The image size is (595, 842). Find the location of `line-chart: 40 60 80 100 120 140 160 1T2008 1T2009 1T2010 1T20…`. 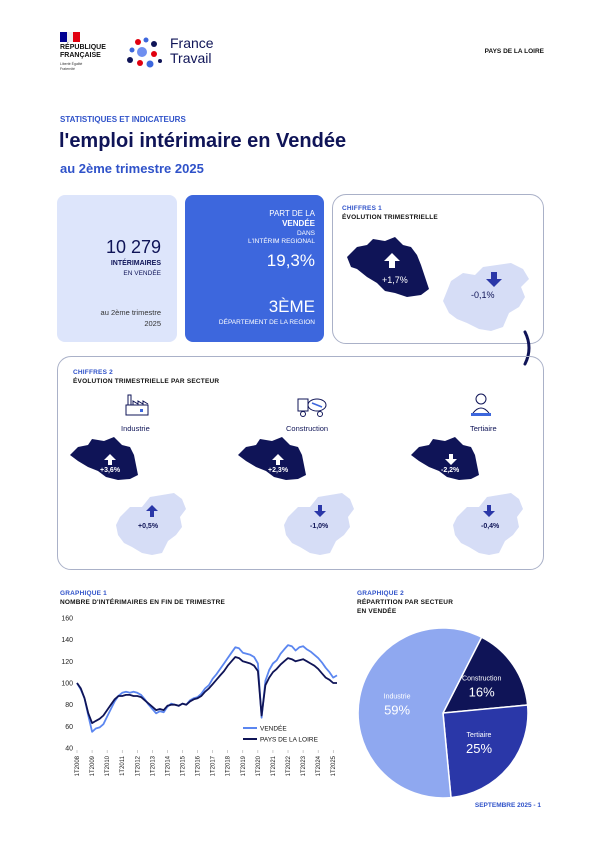

line-chart: 40 60 80 100 120 140 160 1T2008 1T2009 1T2010 1T20… is located at coordinates (199, 696).